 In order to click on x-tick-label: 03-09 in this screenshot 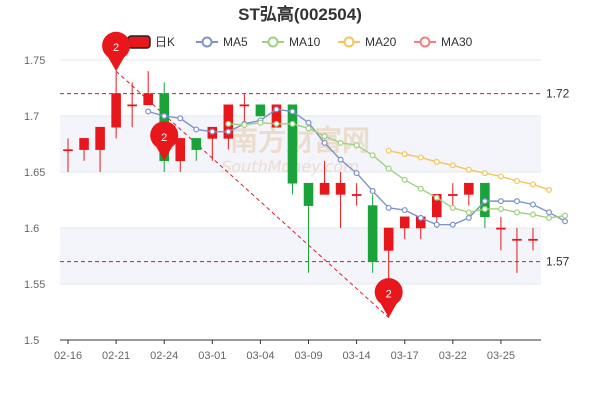, I will do `click(308, 356)`.